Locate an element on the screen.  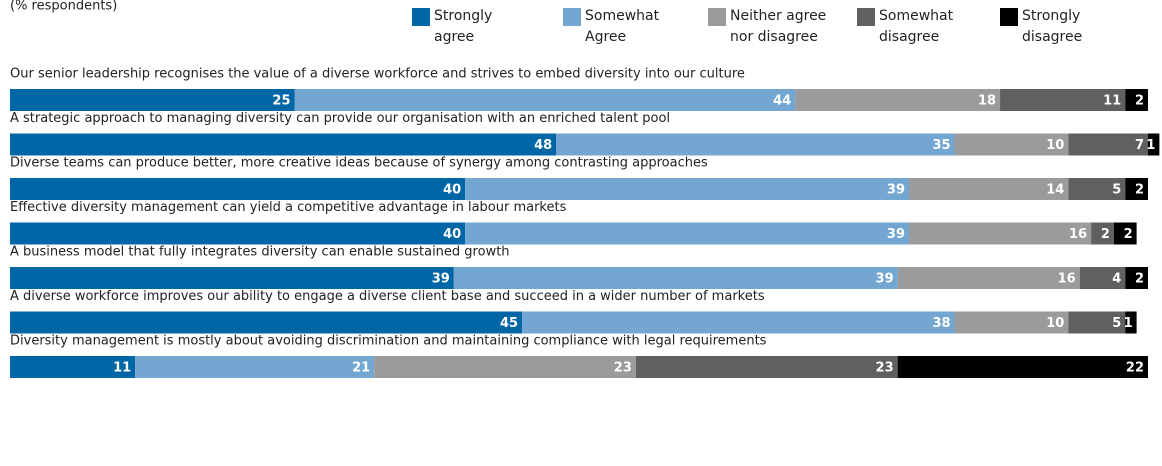
value-label: 25 is located at coordinates (281, 101).